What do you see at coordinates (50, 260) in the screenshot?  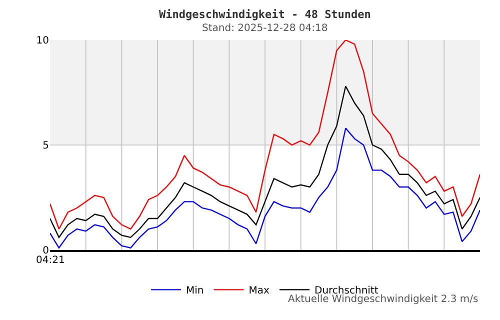 I see `text: 04:21` at bounding box center [50, 260].